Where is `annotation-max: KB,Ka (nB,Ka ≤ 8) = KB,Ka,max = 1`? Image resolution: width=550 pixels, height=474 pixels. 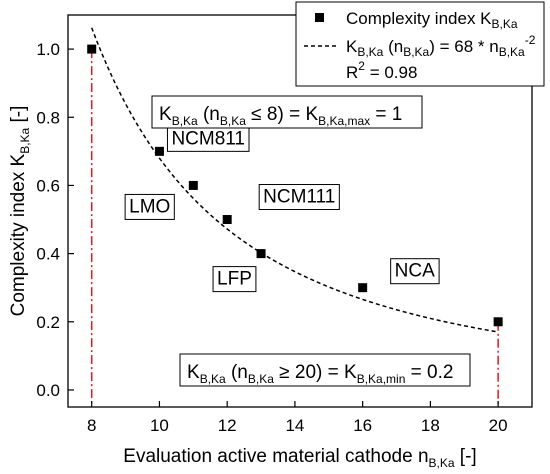 annotation-max: KB,Ka (nB,Ka ≤ 8) = KB,Ka,max = 1 is located at coordinates (287, 112).